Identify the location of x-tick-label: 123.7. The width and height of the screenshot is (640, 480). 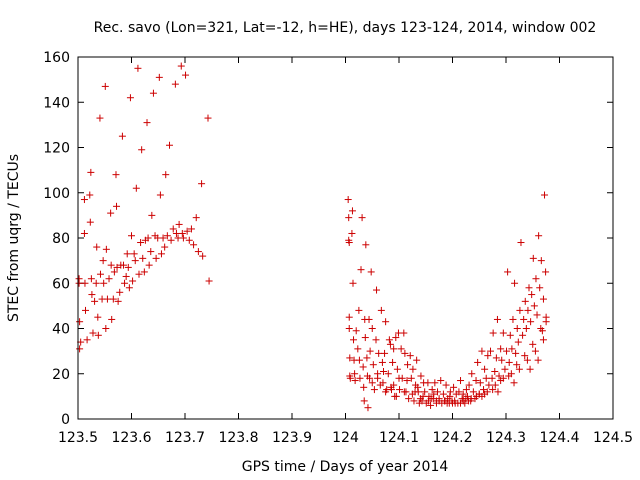
(185, 438).